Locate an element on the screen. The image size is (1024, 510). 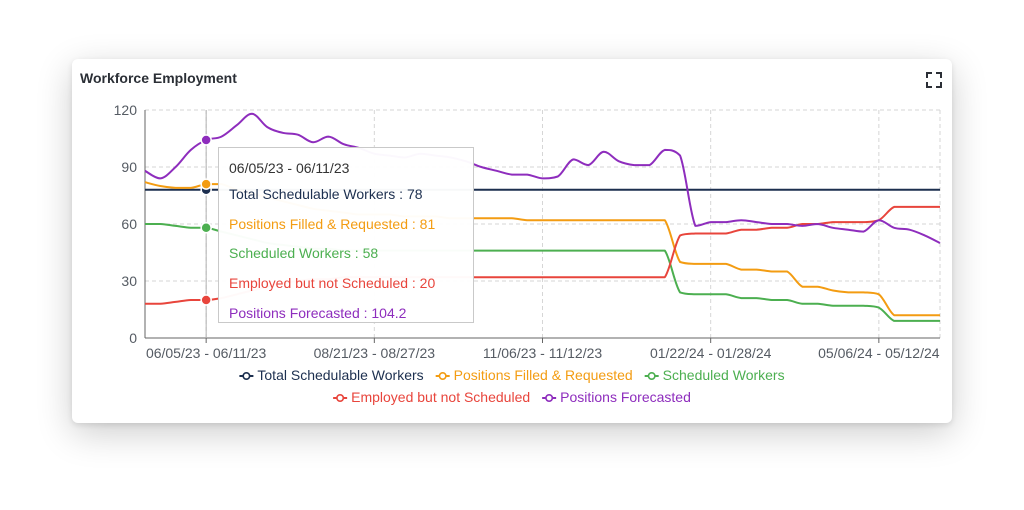
tooltip-total-schedulable: Total Schedulable Workers : 78 is located at coordinates (326, 194).